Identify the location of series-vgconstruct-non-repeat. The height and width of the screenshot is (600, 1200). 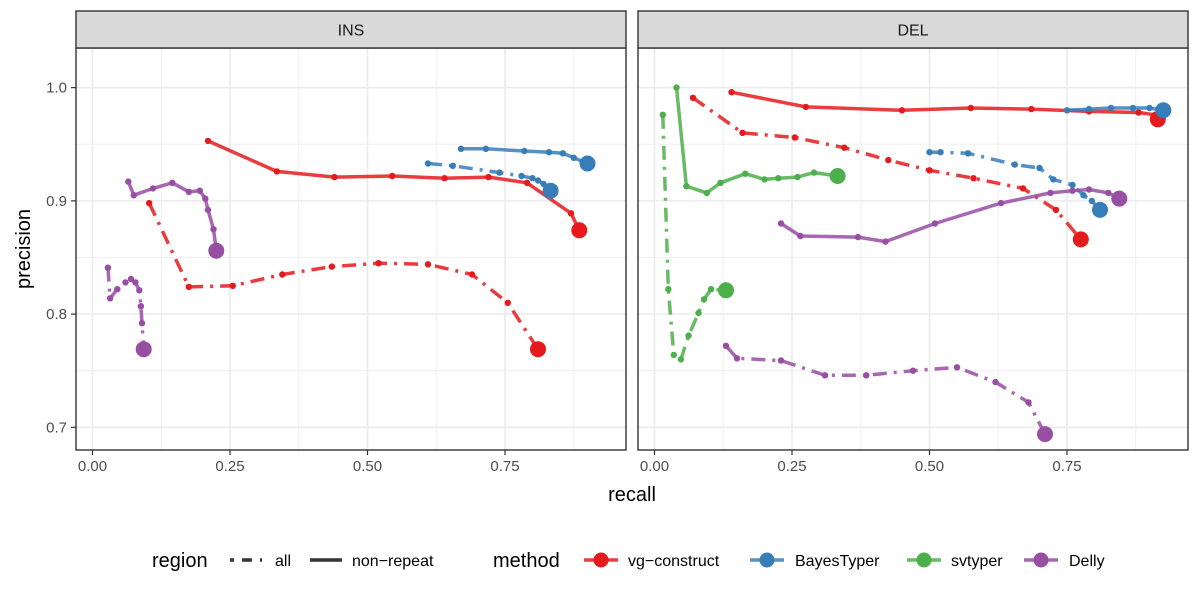
(396, 188).